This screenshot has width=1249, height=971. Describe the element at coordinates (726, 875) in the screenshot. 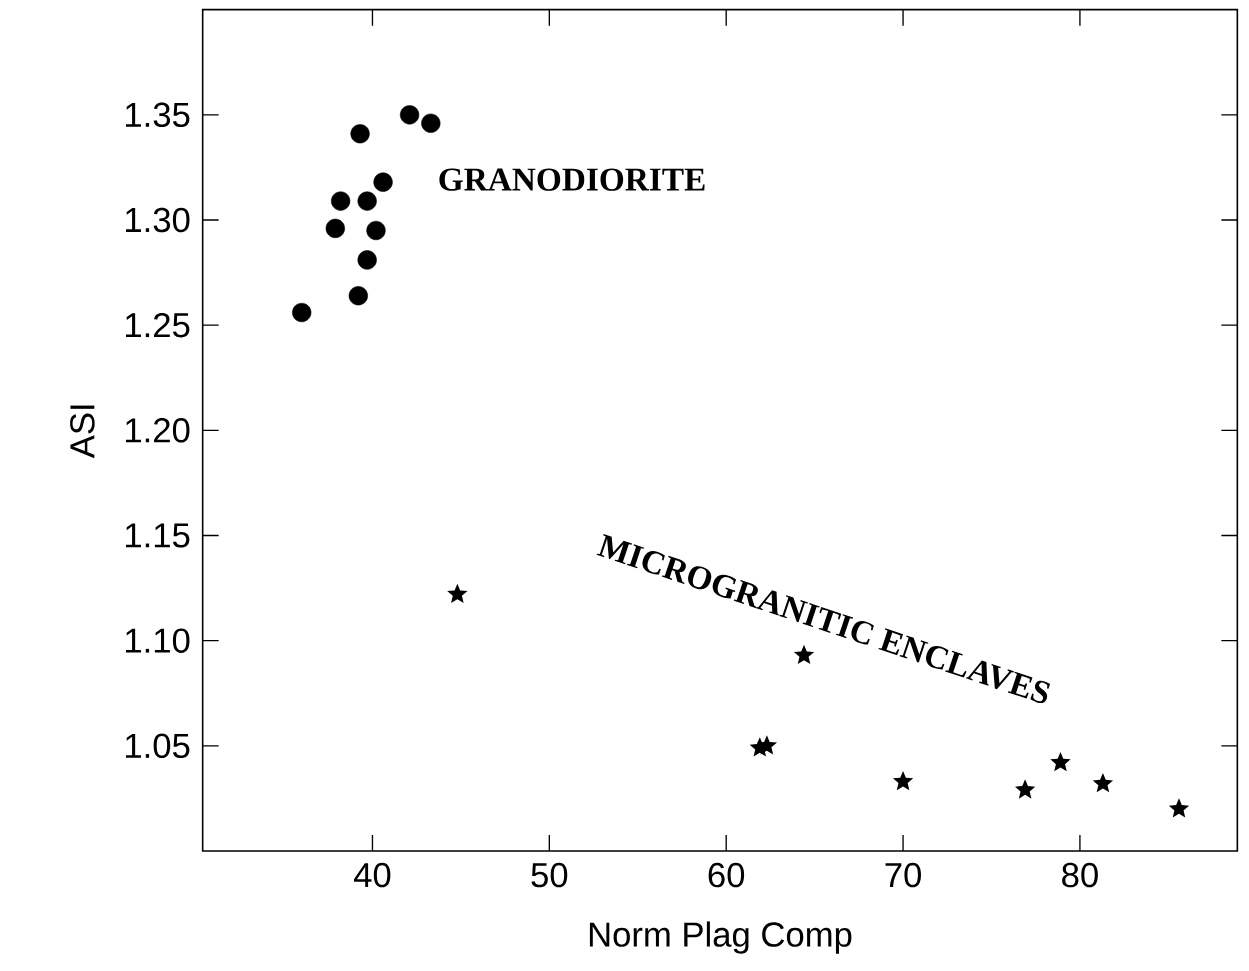

I see `x-tick-label: 60` at that location.